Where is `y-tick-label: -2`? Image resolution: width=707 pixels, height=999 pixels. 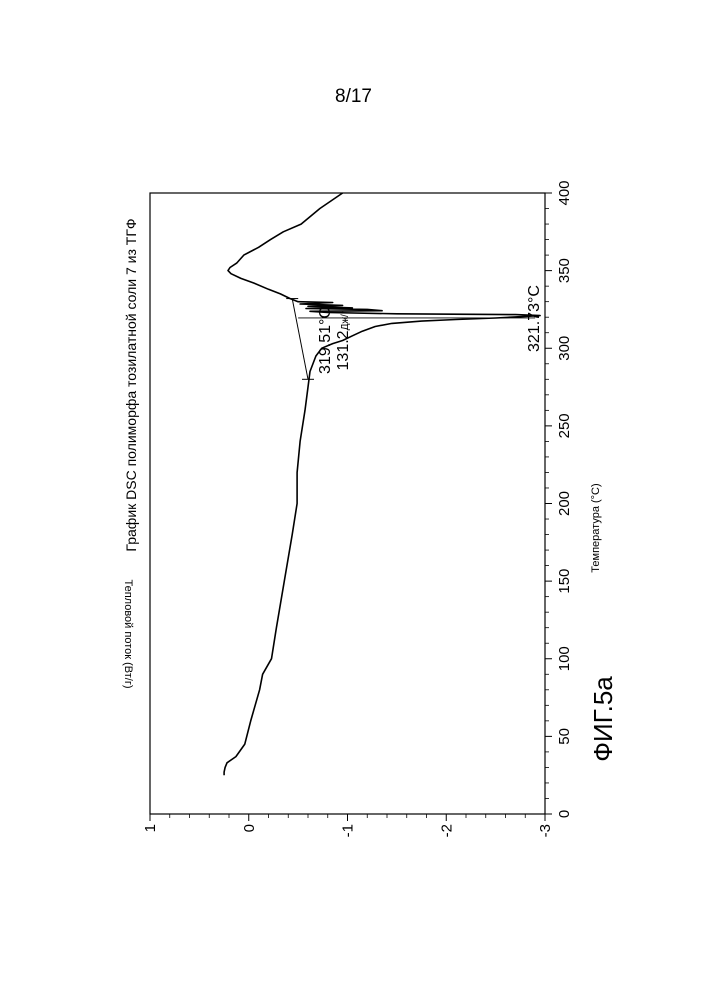 y-tick-label: -2 is located at coordinates (446, 830).